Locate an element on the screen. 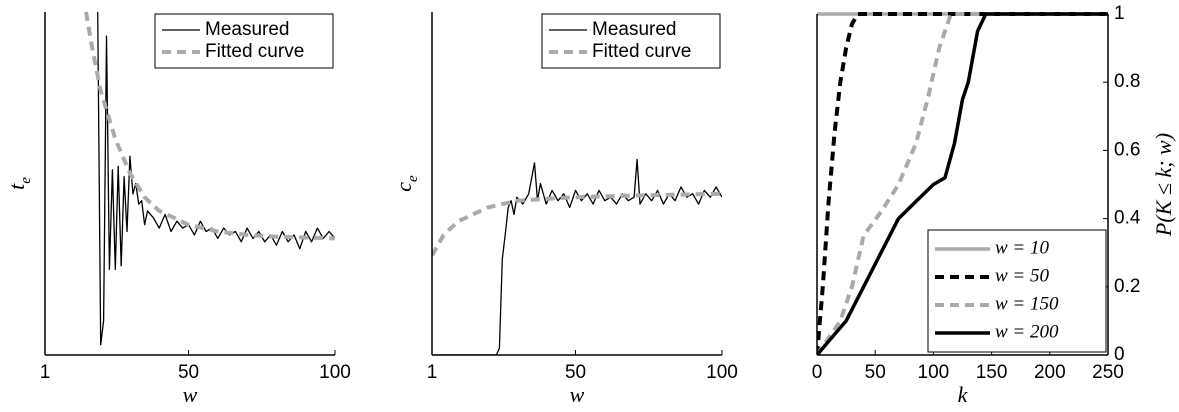 The height and width of the screenshot is (412, 1179). y-axis-label: ce is located at coordinates (406, 183).